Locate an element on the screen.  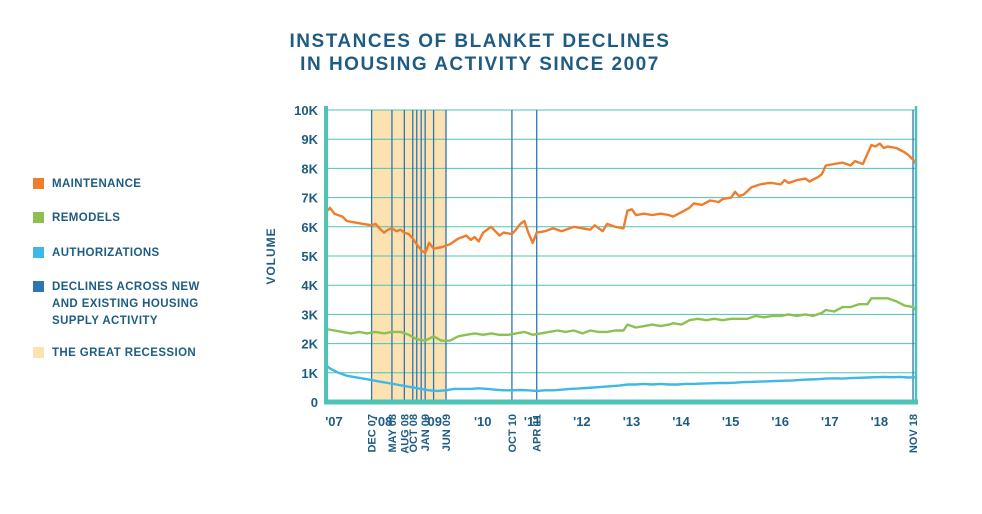
x-tick-label: '10 is located at coordinates (483, 421).